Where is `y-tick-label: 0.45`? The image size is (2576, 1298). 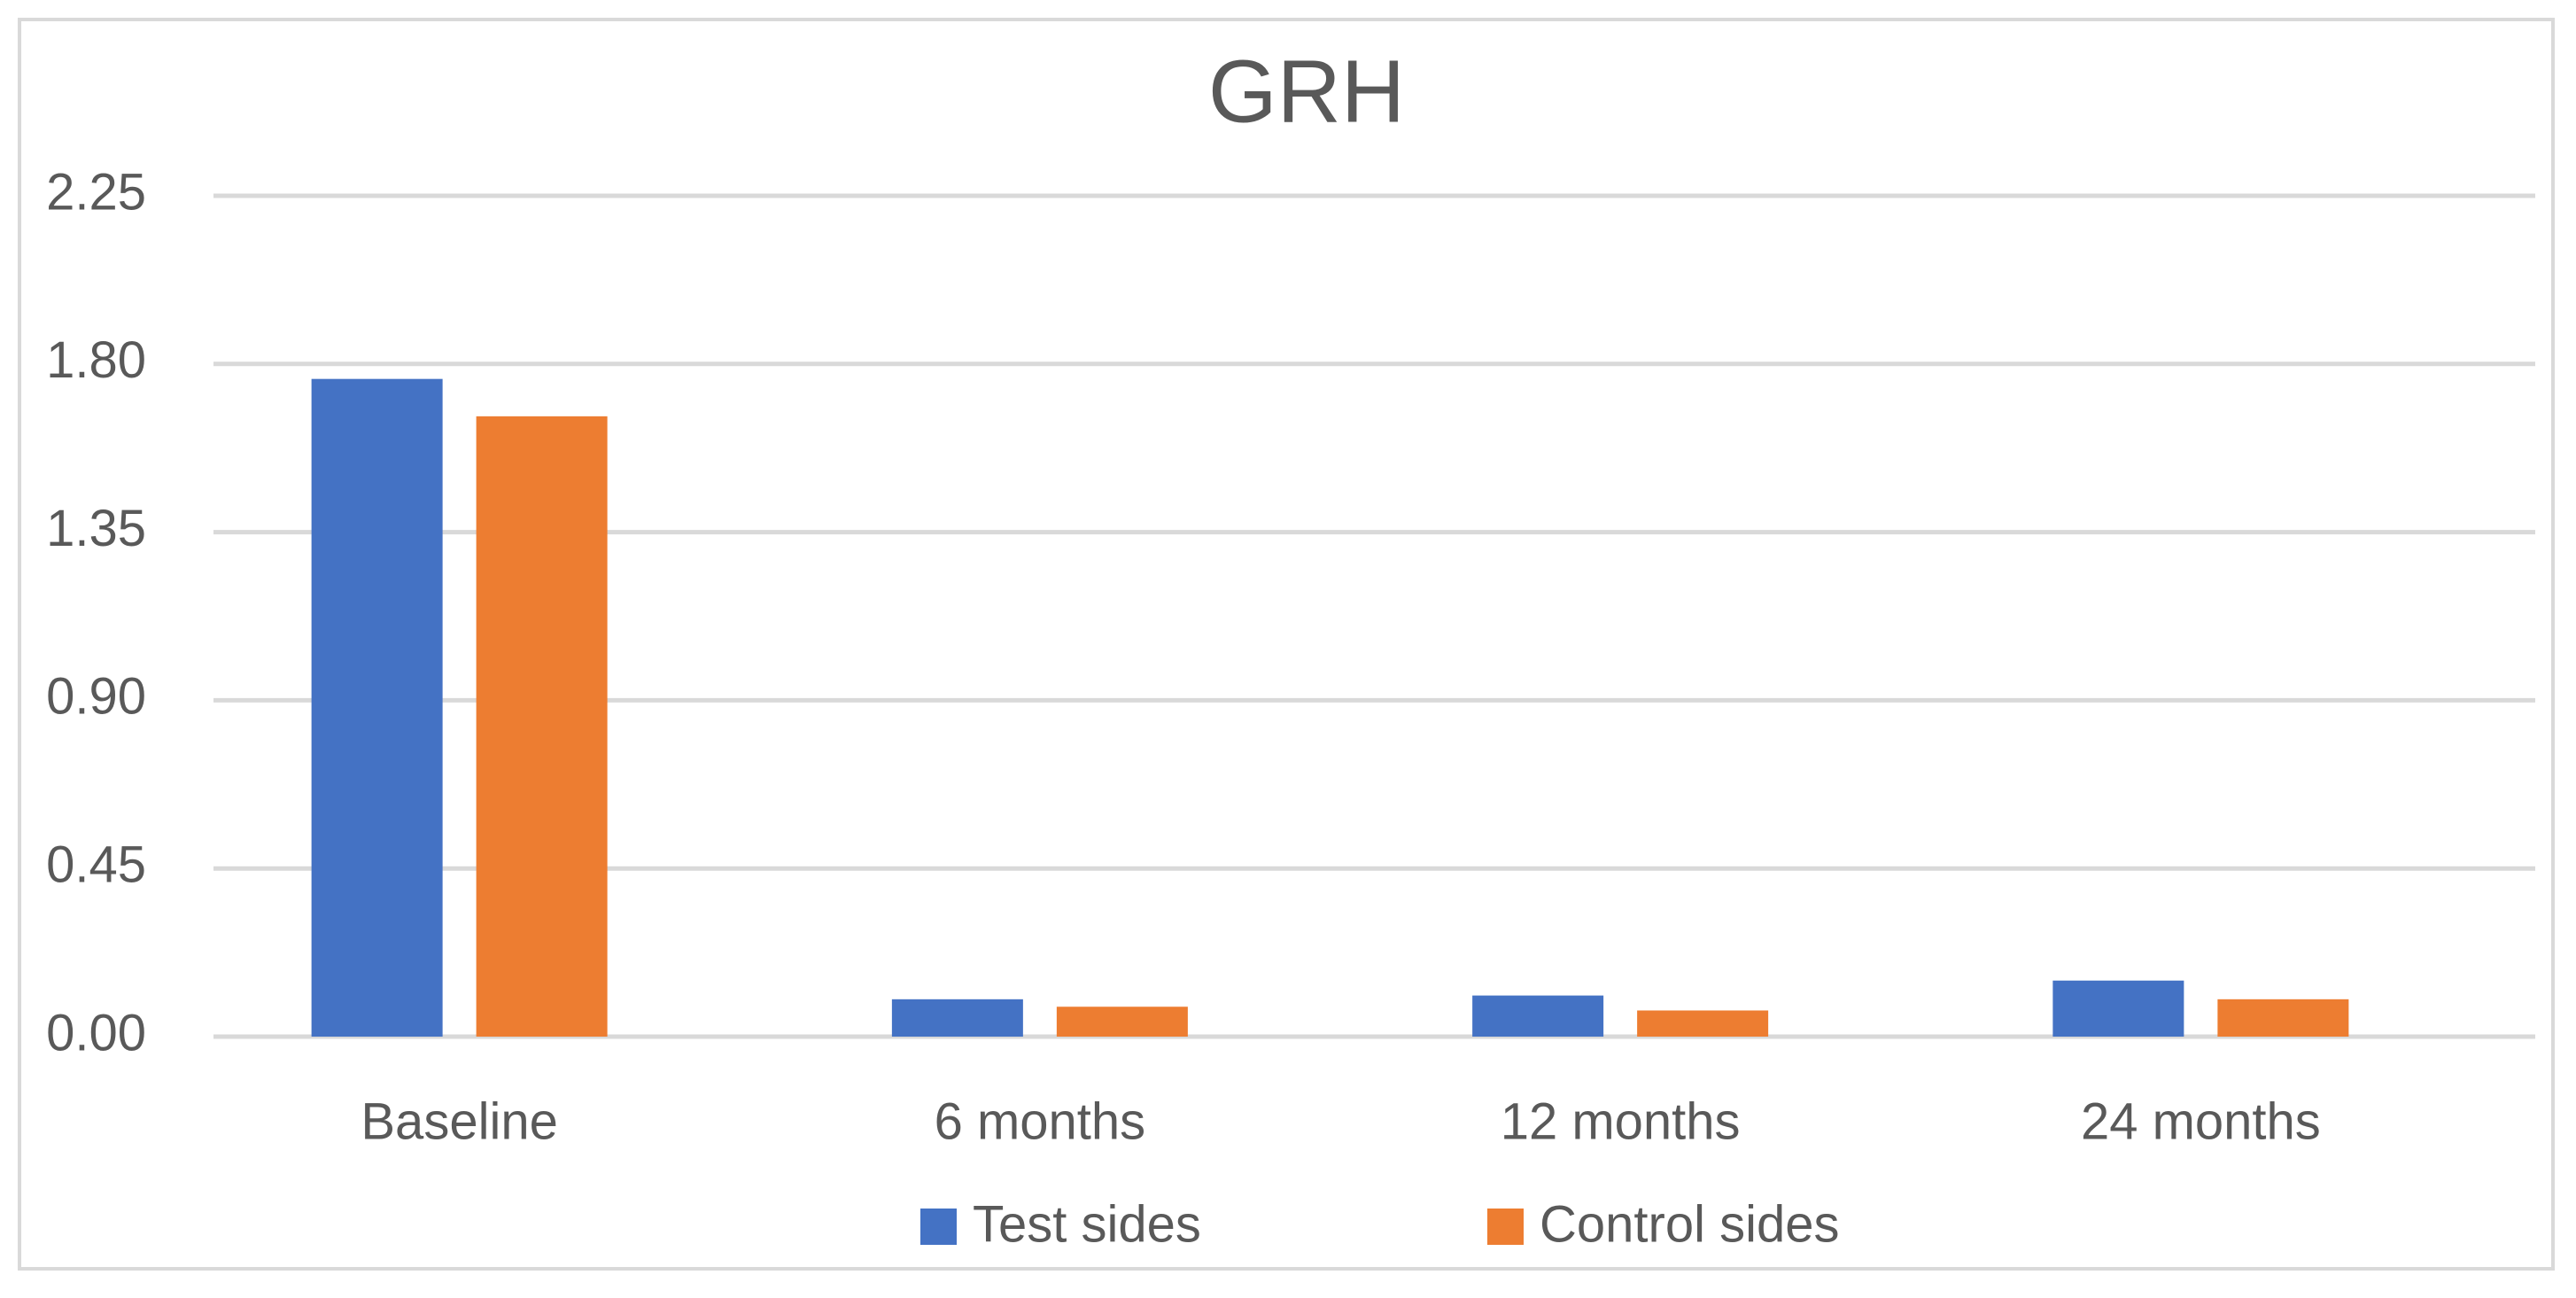 y-tick-label: 0.45 is located at coordinates (96, 865).